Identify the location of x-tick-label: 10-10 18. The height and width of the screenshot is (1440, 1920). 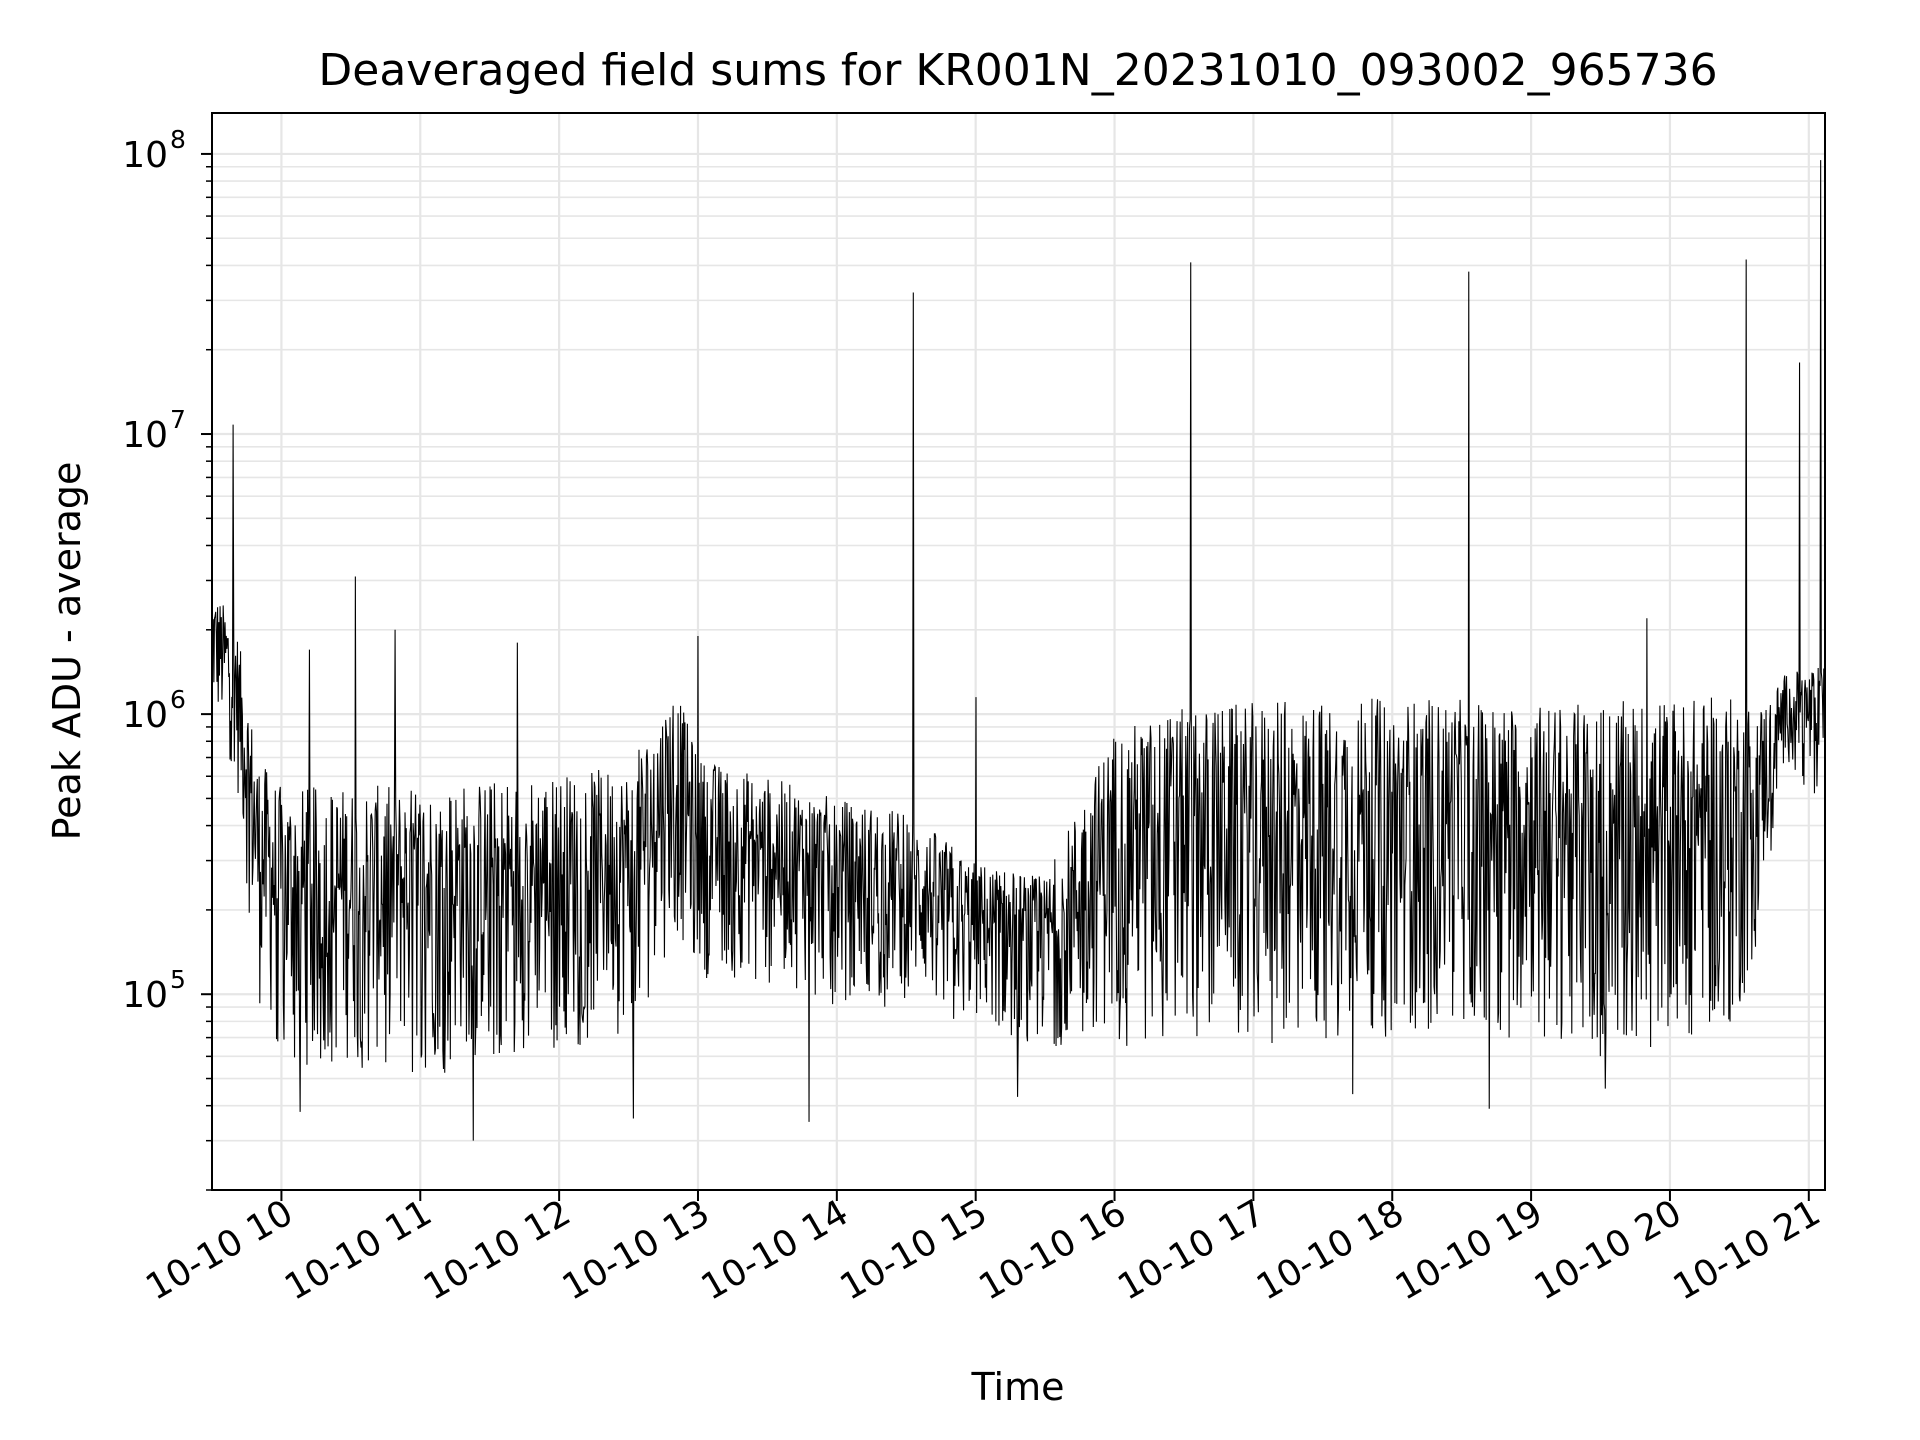
(1330, 1250).